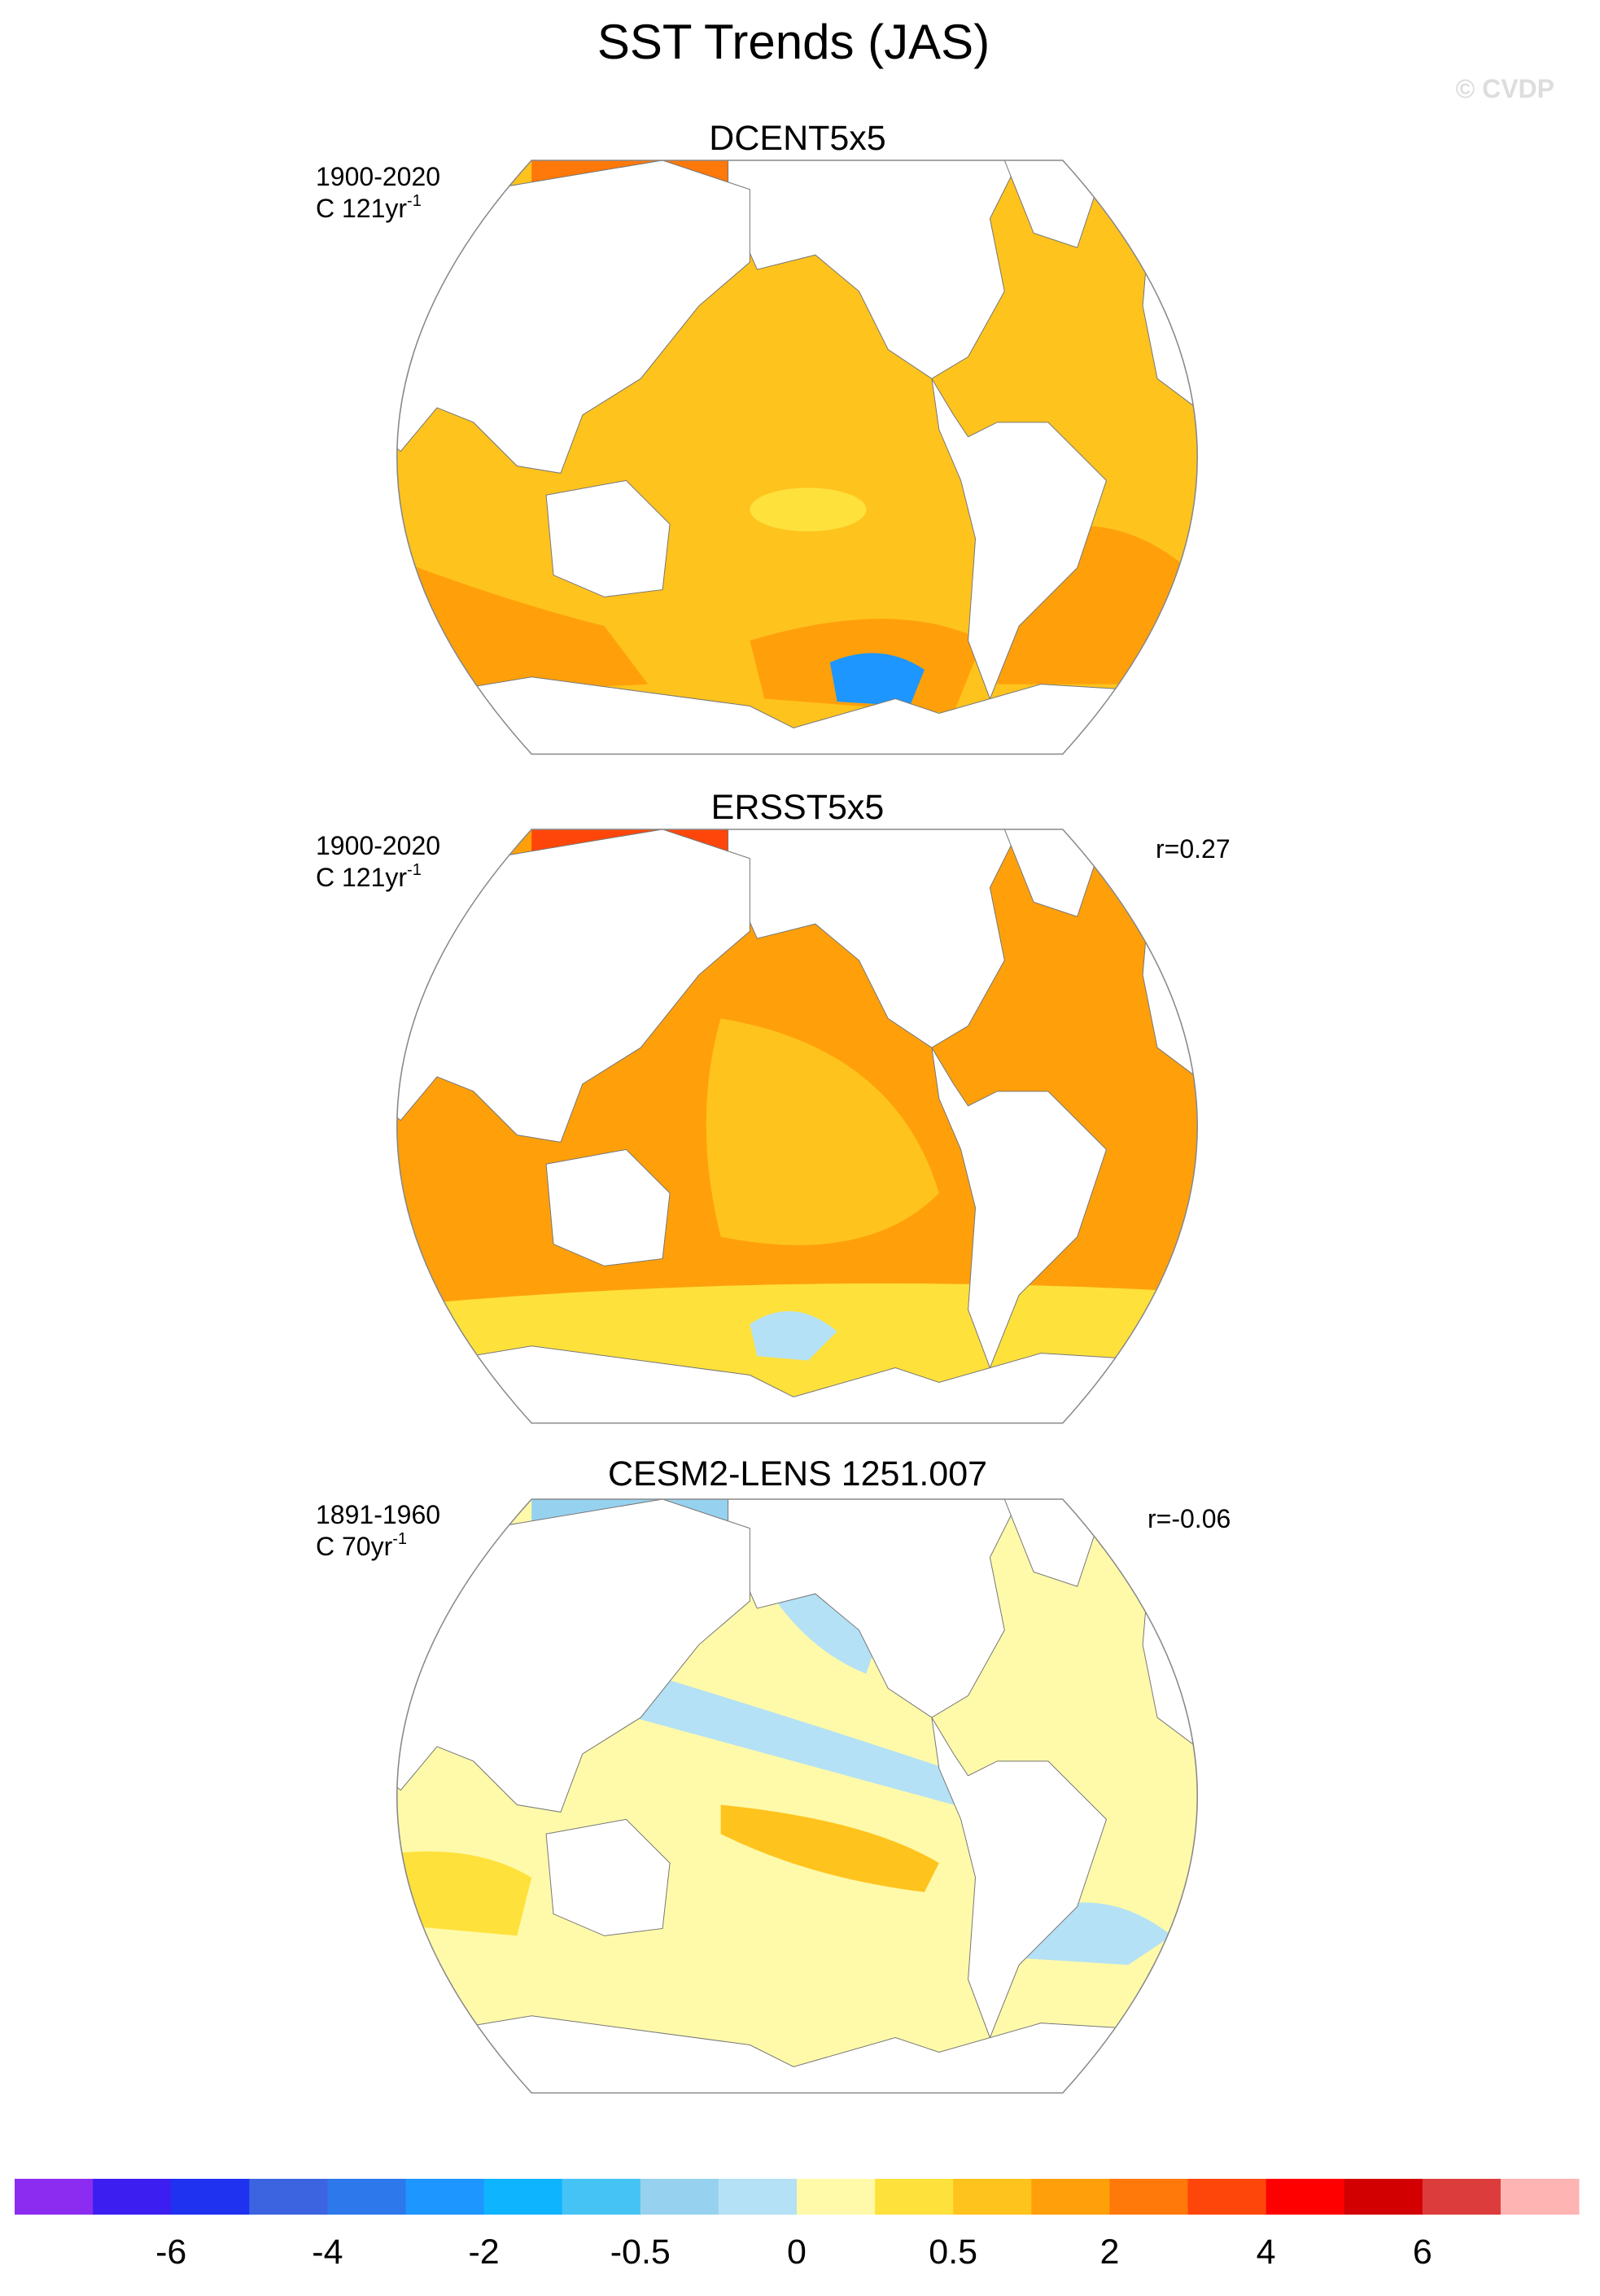  Describe the element at coordinates (1422, 2252) in the screenshot. I see `colorbar-label: 6` at that location.